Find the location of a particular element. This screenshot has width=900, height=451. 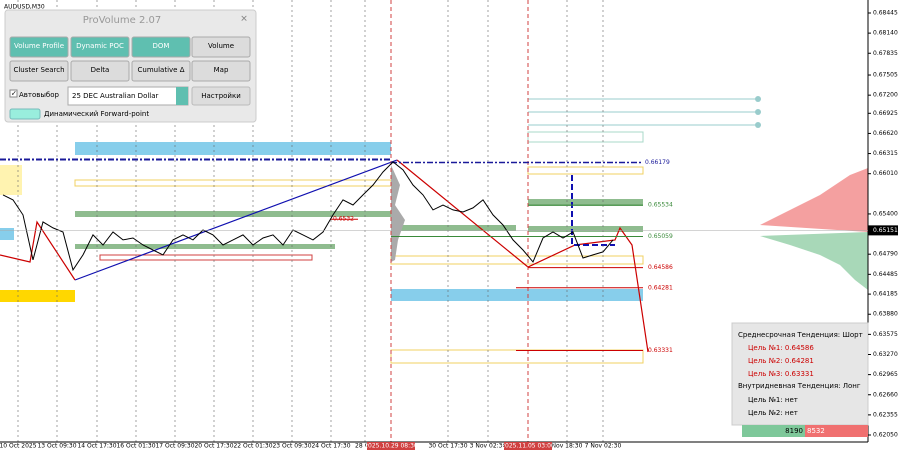

instrument: 25 DEC Australian Dollar is located at coordinates (115, 96).